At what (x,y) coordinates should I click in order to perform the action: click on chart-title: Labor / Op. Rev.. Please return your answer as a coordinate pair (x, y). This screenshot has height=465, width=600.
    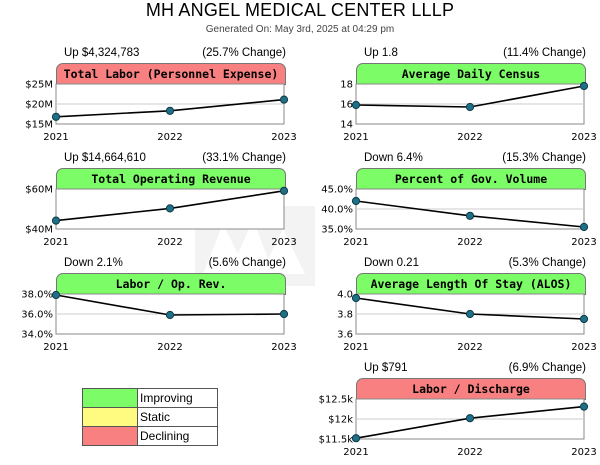
    Looking at the image, I should click on (171, 284).